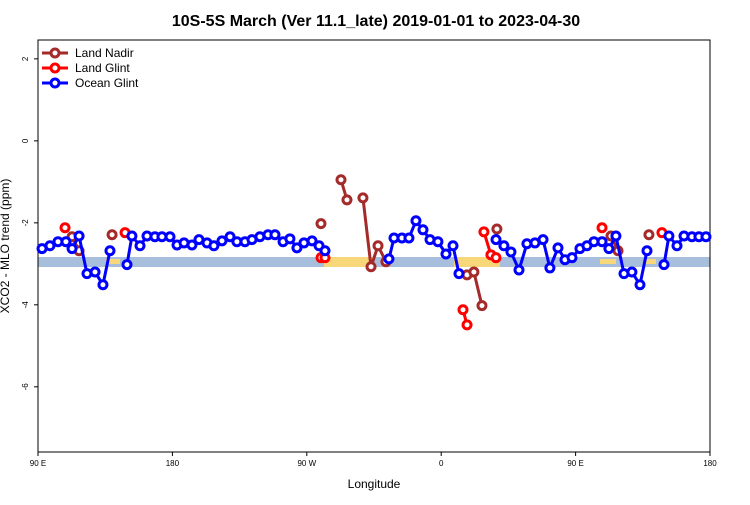 This screenshot has height=505, width=750. I want to click on legend-label: Ocean Glint, so click(107, 83).